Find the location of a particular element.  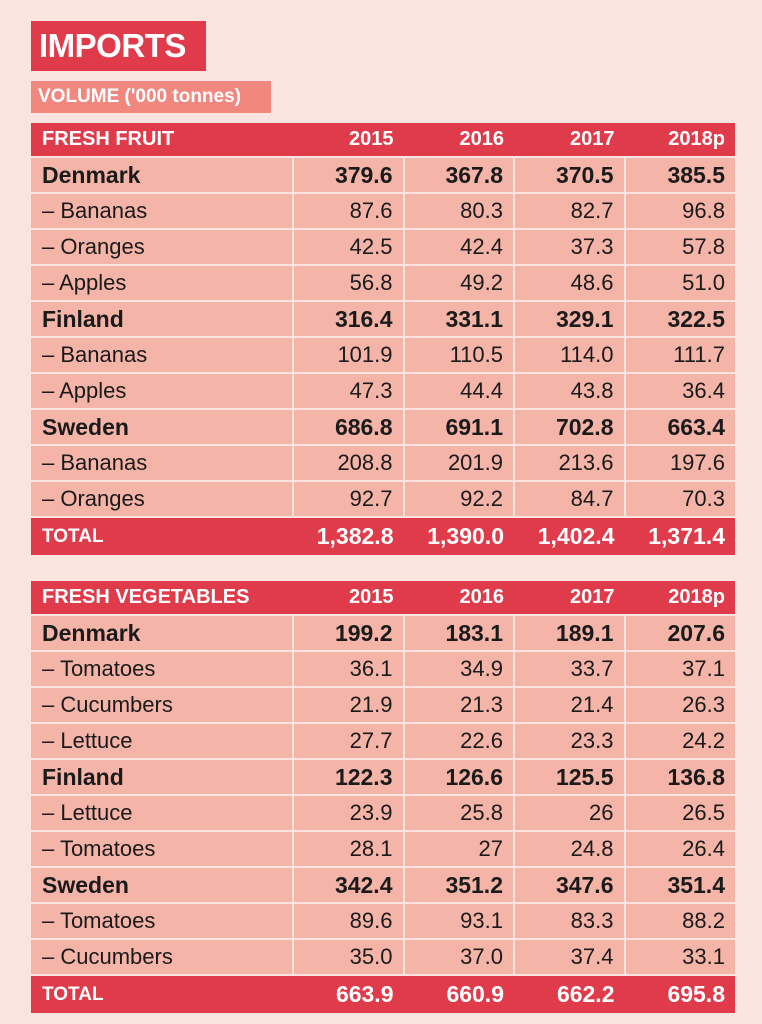

value-cell: 663.4 is located at coordinates (679, 427).